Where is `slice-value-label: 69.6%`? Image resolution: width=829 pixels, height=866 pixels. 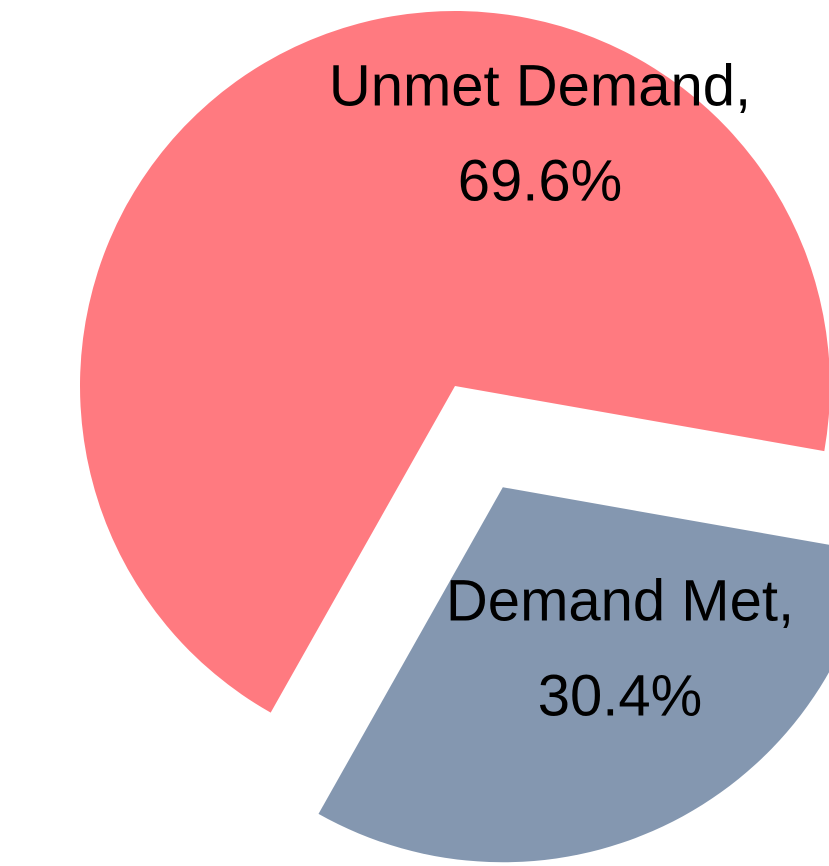
slice-value-label: 69.6% is located at coordinates (540, 180).